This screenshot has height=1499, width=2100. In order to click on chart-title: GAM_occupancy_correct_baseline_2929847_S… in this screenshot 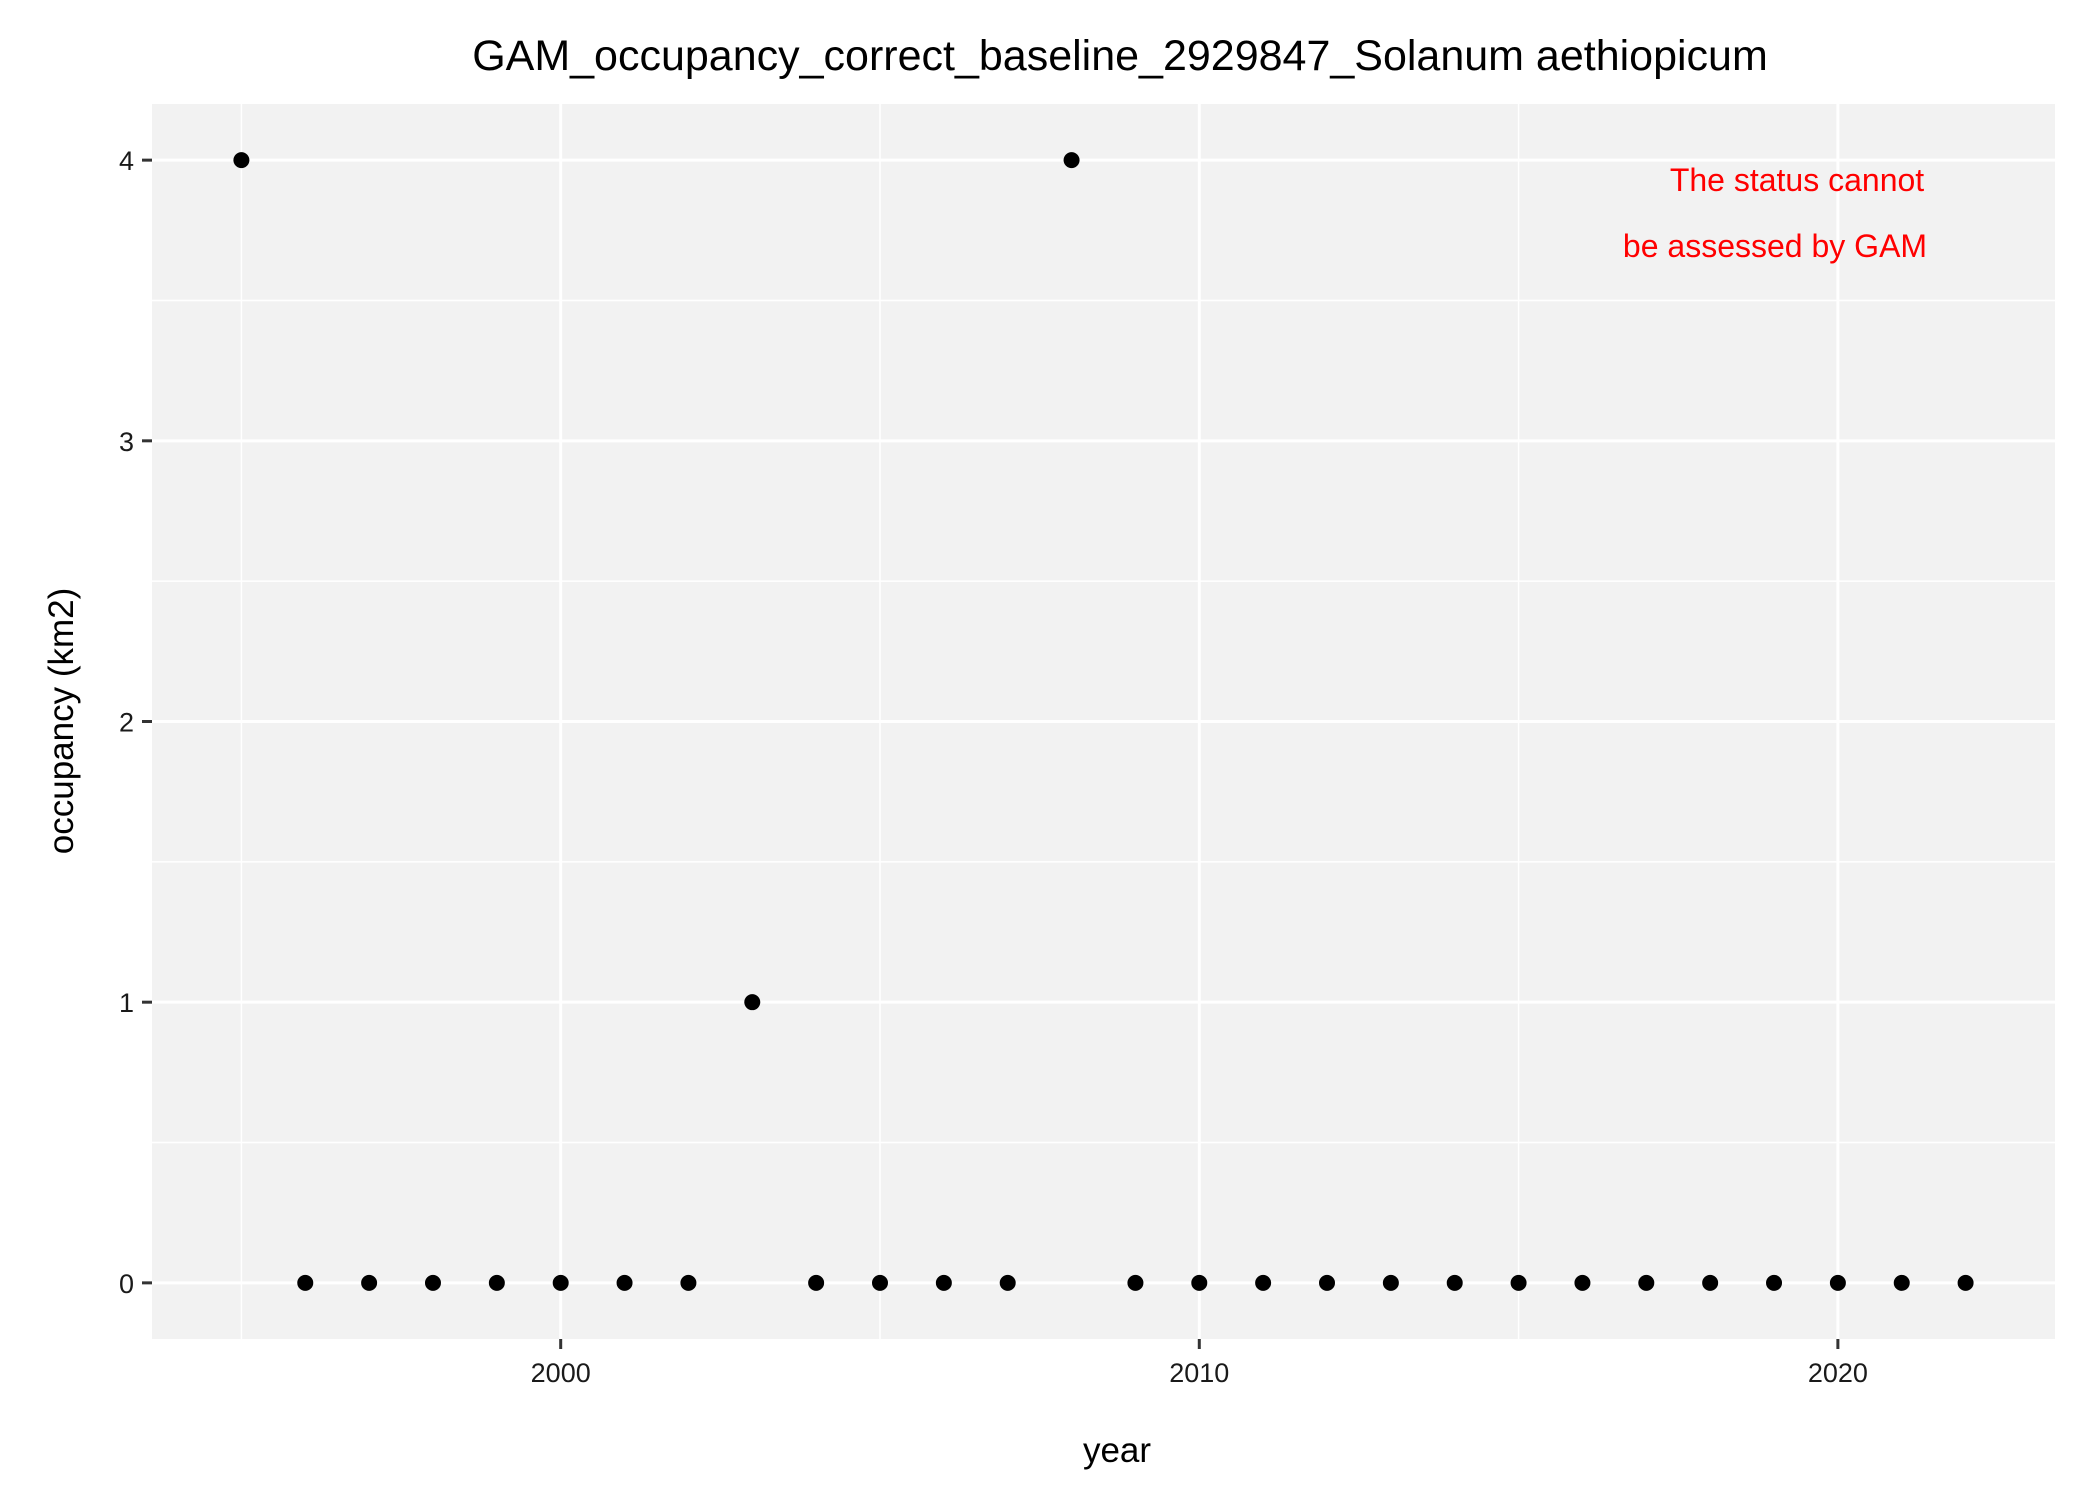, I will do `click(1120, 56)`.